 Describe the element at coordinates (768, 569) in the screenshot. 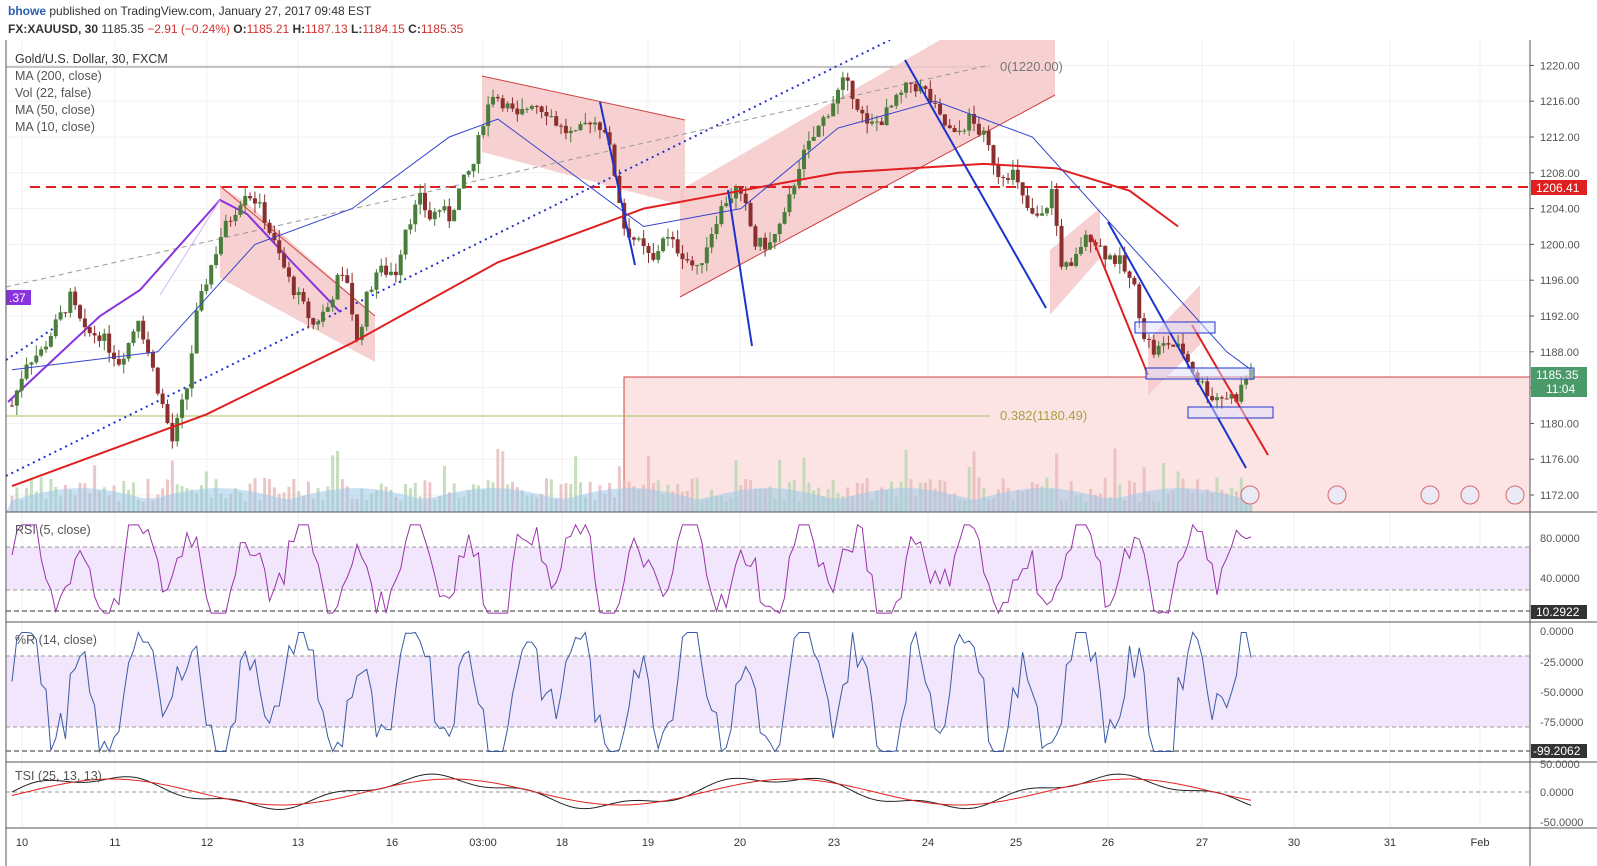

I see `rsi-panel: RSI (5, close)` at that location.